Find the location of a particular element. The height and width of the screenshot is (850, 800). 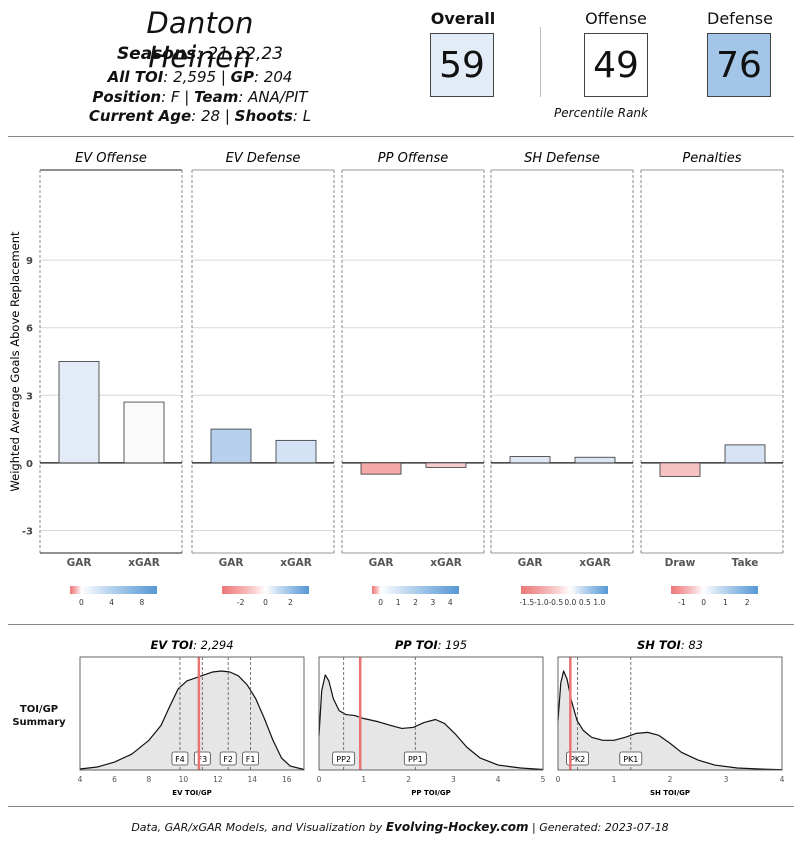

position-team-line: Position: F | Team: ANA/PIT is located at coordinates (200, 97).